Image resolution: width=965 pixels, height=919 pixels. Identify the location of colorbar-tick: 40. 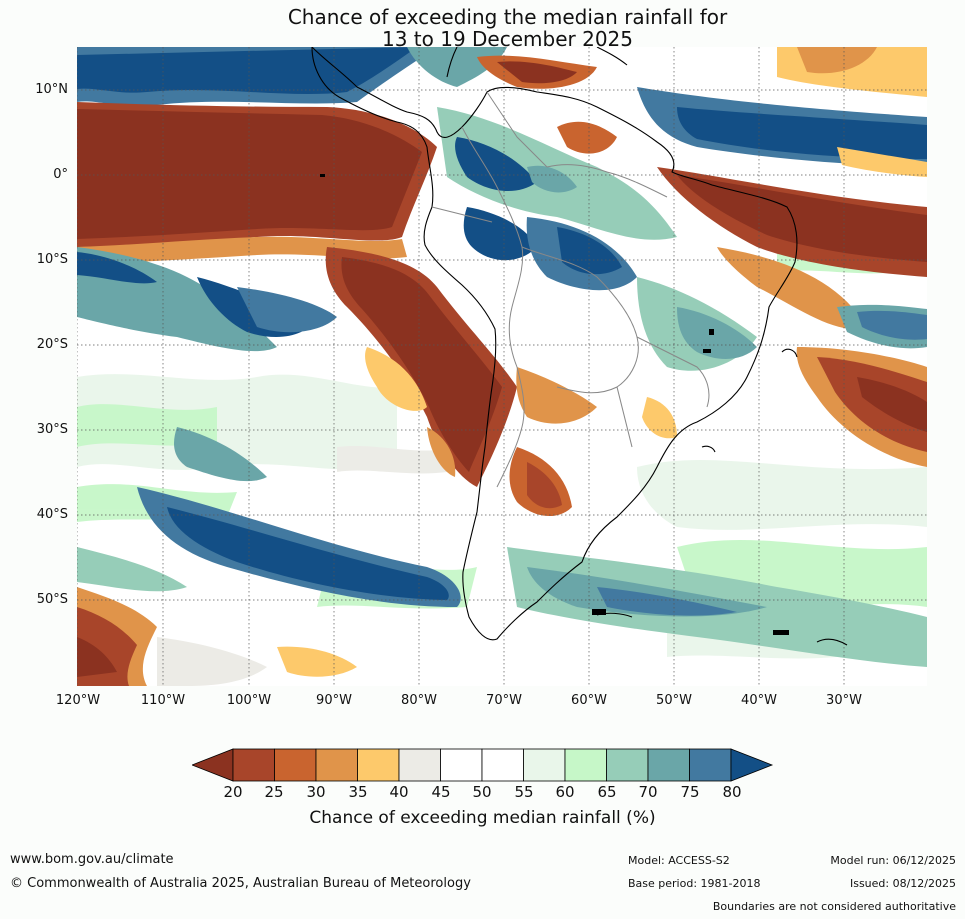
(399, 792).